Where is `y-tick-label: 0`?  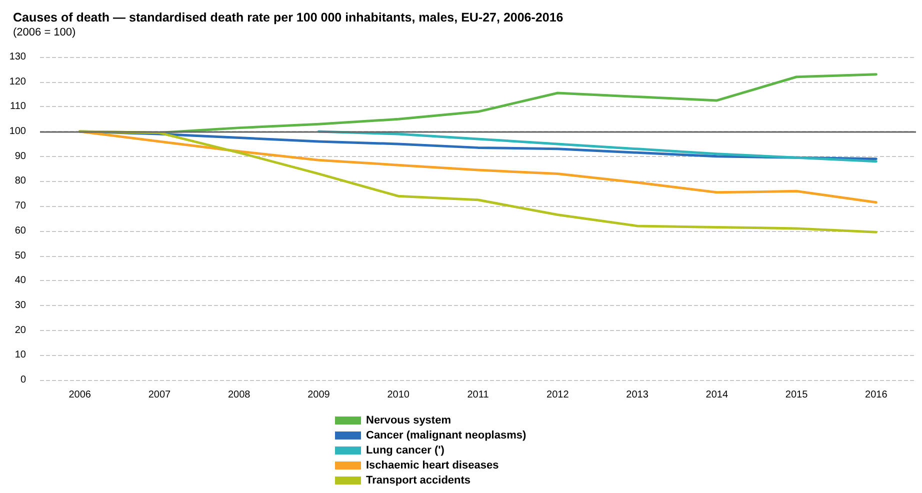 y-tick-label: 0 is located at coordinates (23, 380).